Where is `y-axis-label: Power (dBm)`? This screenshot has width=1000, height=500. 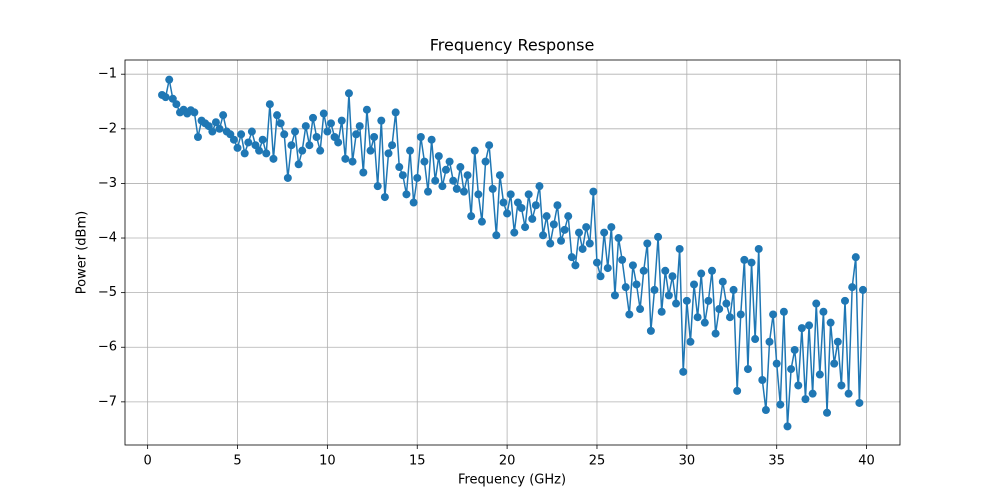
y-axis-label: Power (dBm) is located at coordinates (82, 252).